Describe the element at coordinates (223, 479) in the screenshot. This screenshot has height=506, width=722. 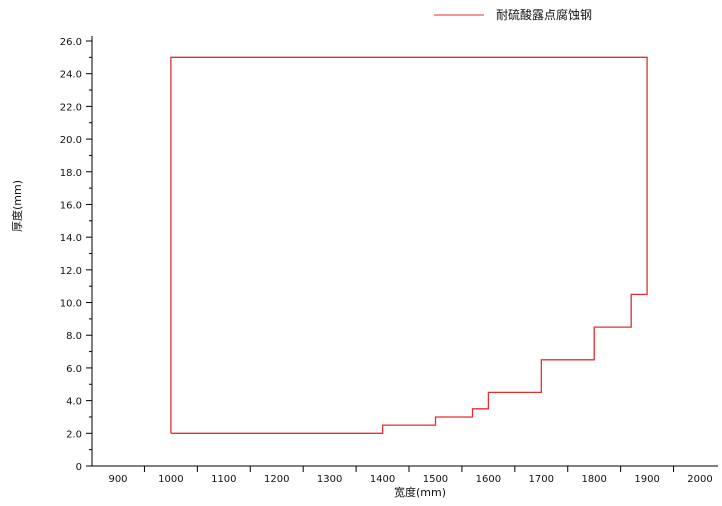
I see `x-tick-label: 1100` at that location.